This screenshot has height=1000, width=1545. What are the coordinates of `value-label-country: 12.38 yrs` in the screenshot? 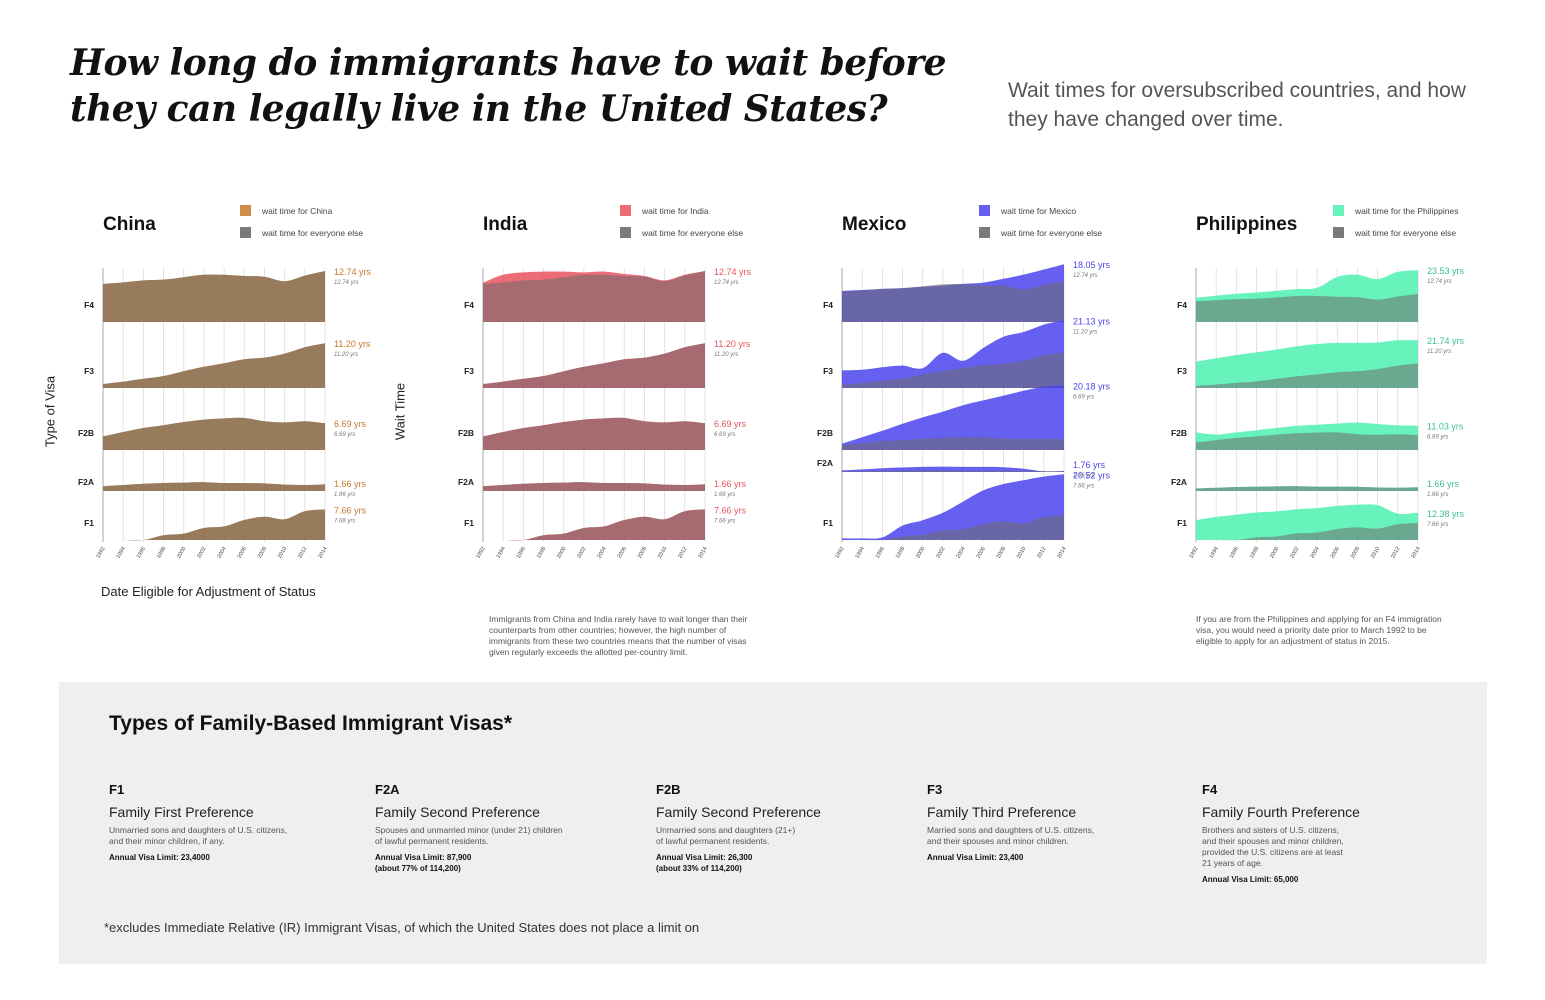 It's located at (1446, 514).